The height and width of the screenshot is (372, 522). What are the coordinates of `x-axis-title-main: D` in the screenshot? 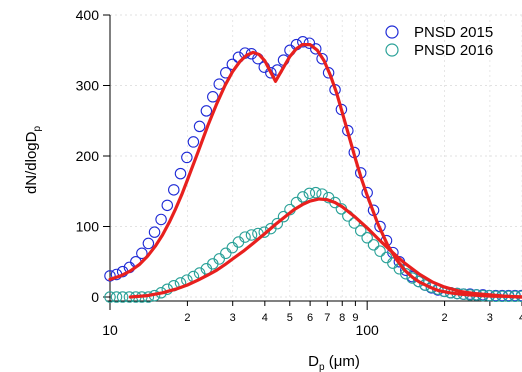 It's located at (313, 361).